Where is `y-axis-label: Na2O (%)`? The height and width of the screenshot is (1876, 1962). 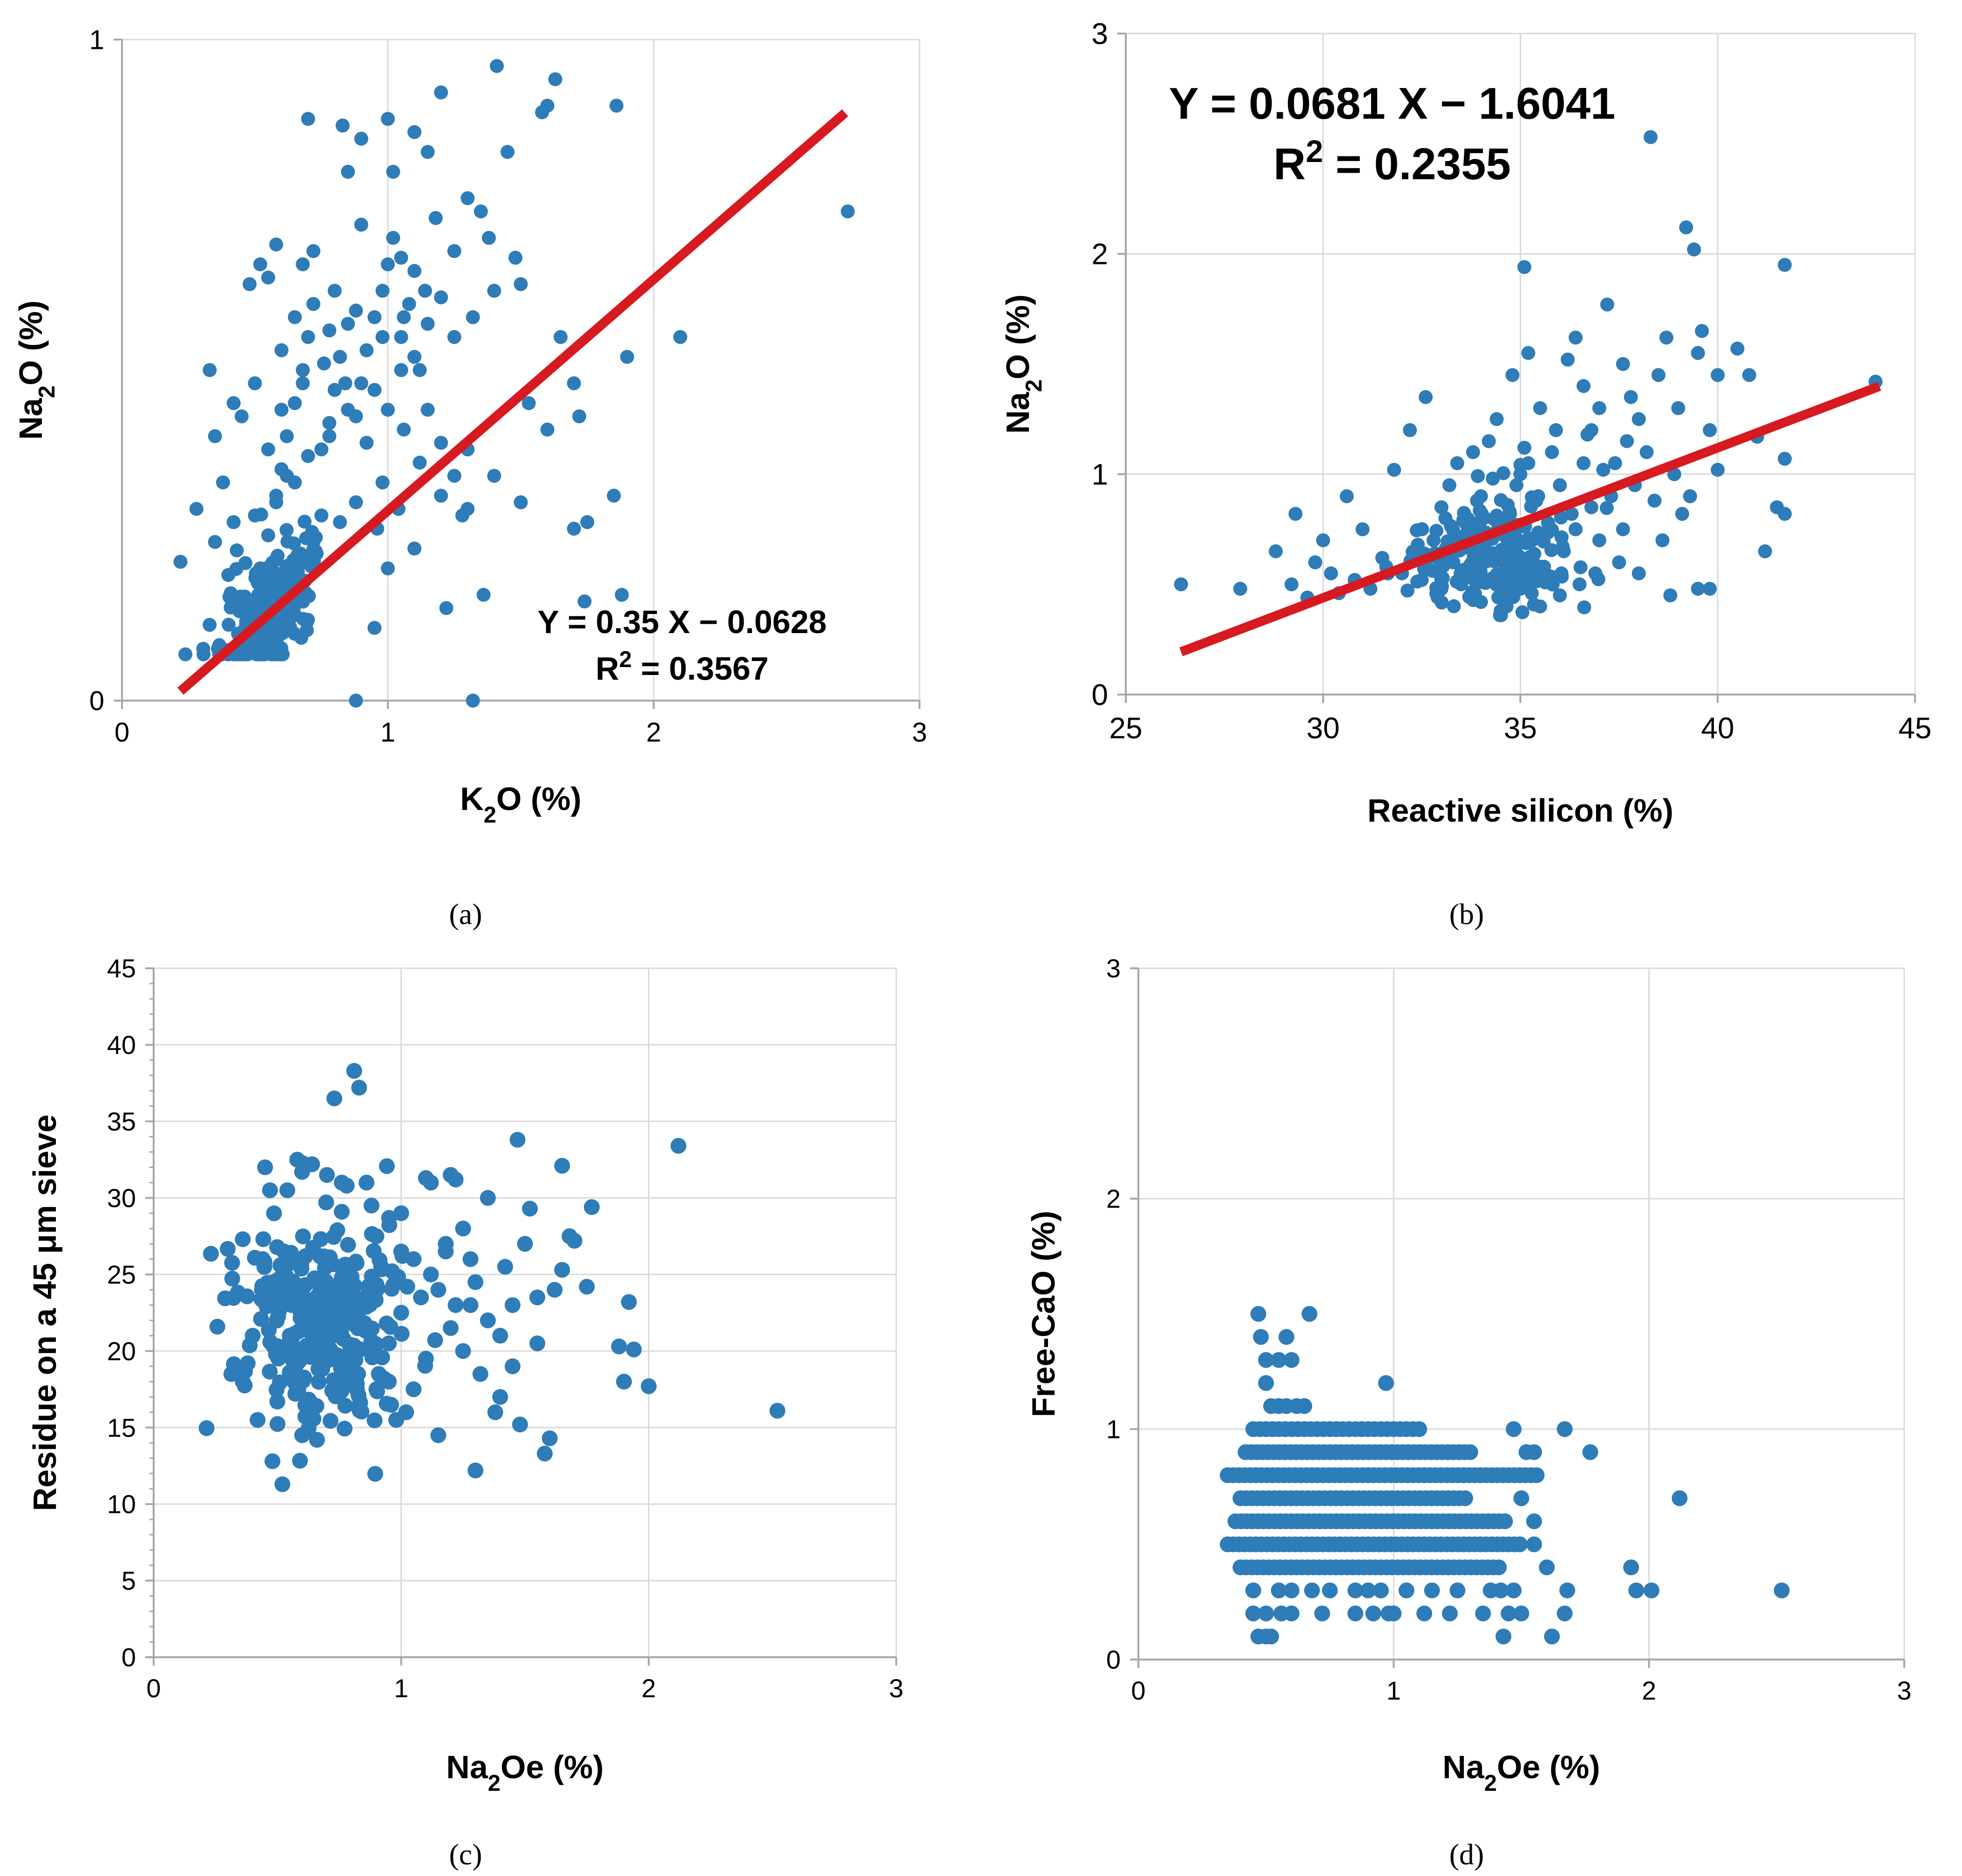
y-axis-label: Na2O (%) is located at coordinates (1023, 364).